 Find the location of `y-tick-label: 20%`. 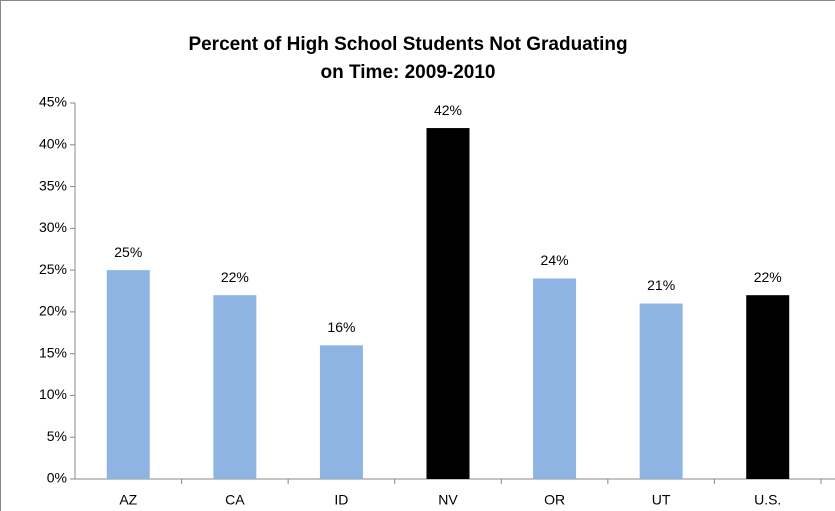

y-tick-label: 20% is located at coordinates (53, 311).